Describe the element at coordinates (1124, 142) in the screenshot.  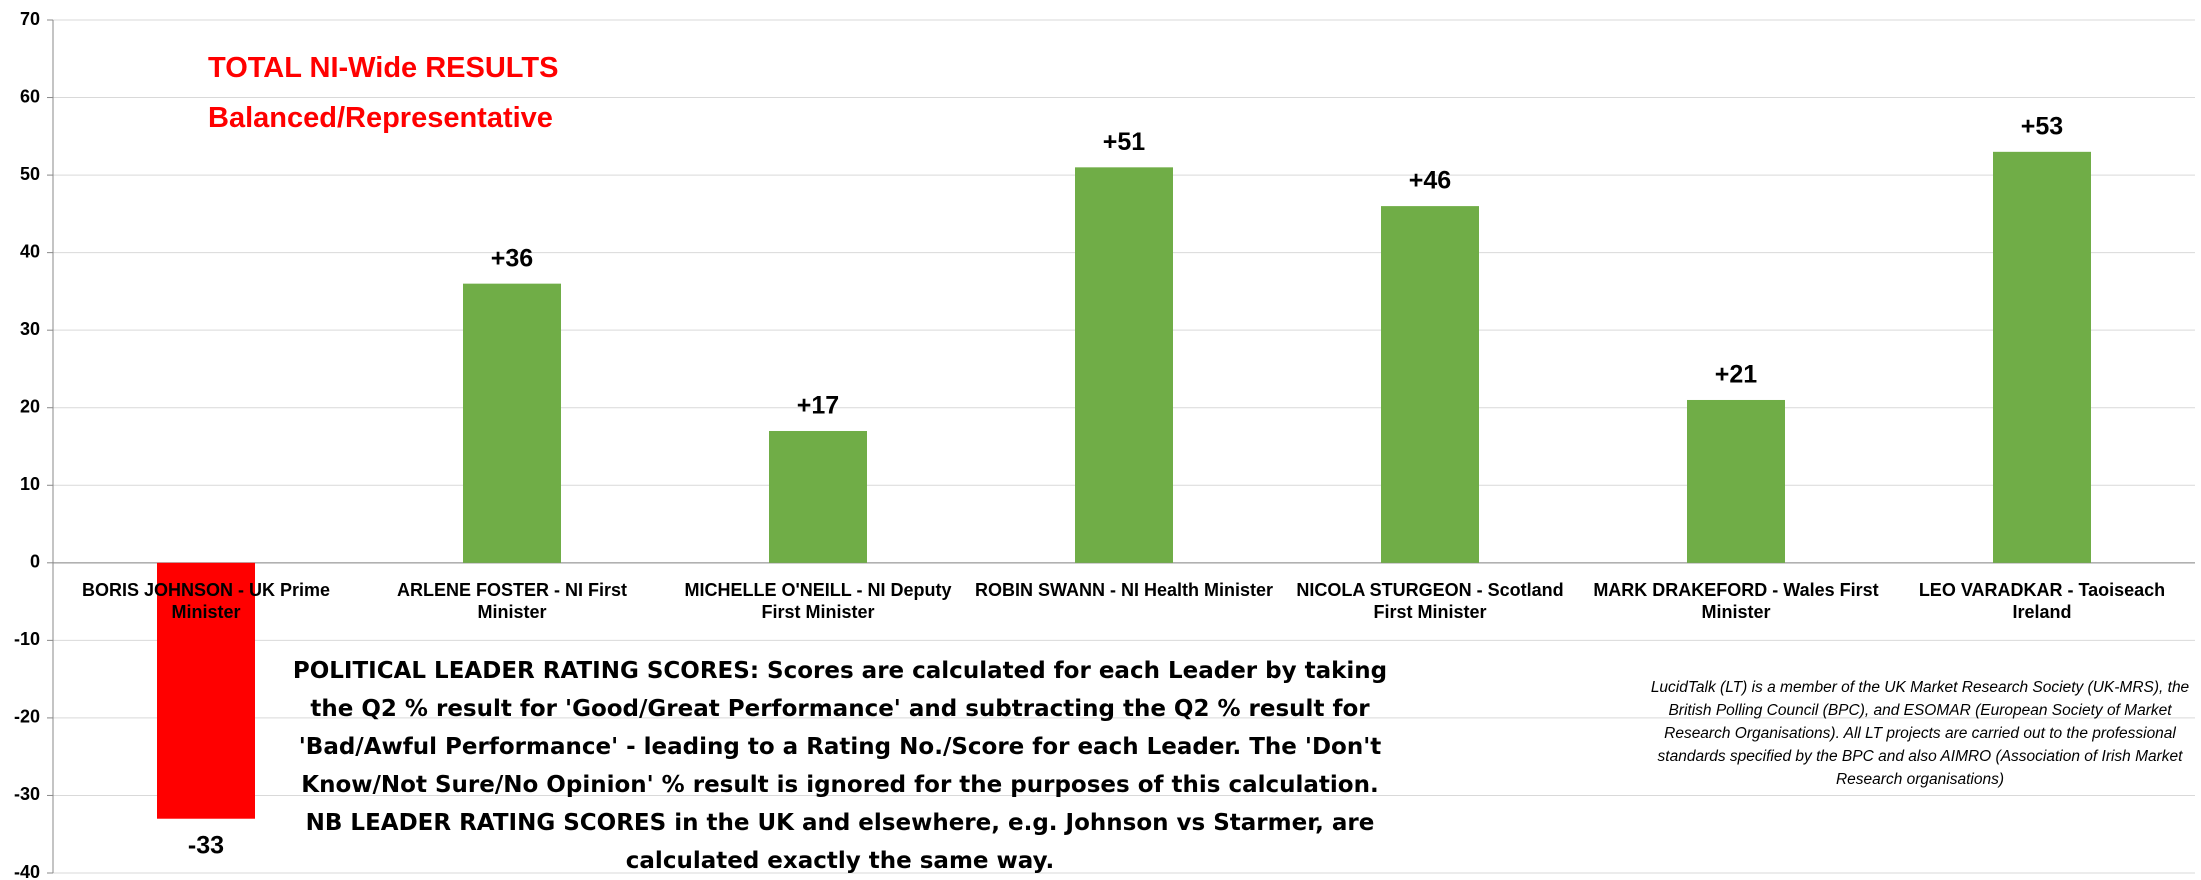
I see `value-label: +51` at that location.